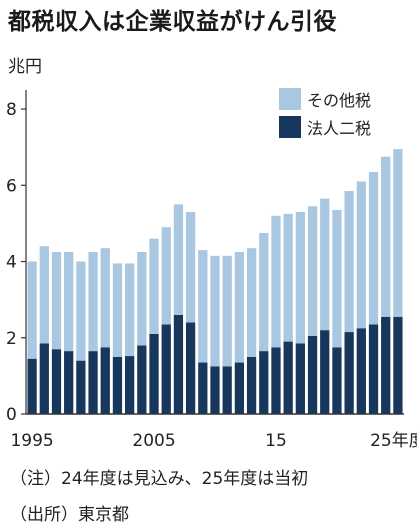 Image resolution: width=417 pixels, height=532 pixels. What do you see at coordinates (398, 233) in the screenshot?
I see `bar-other-2025` at bounding box center [398, 233].